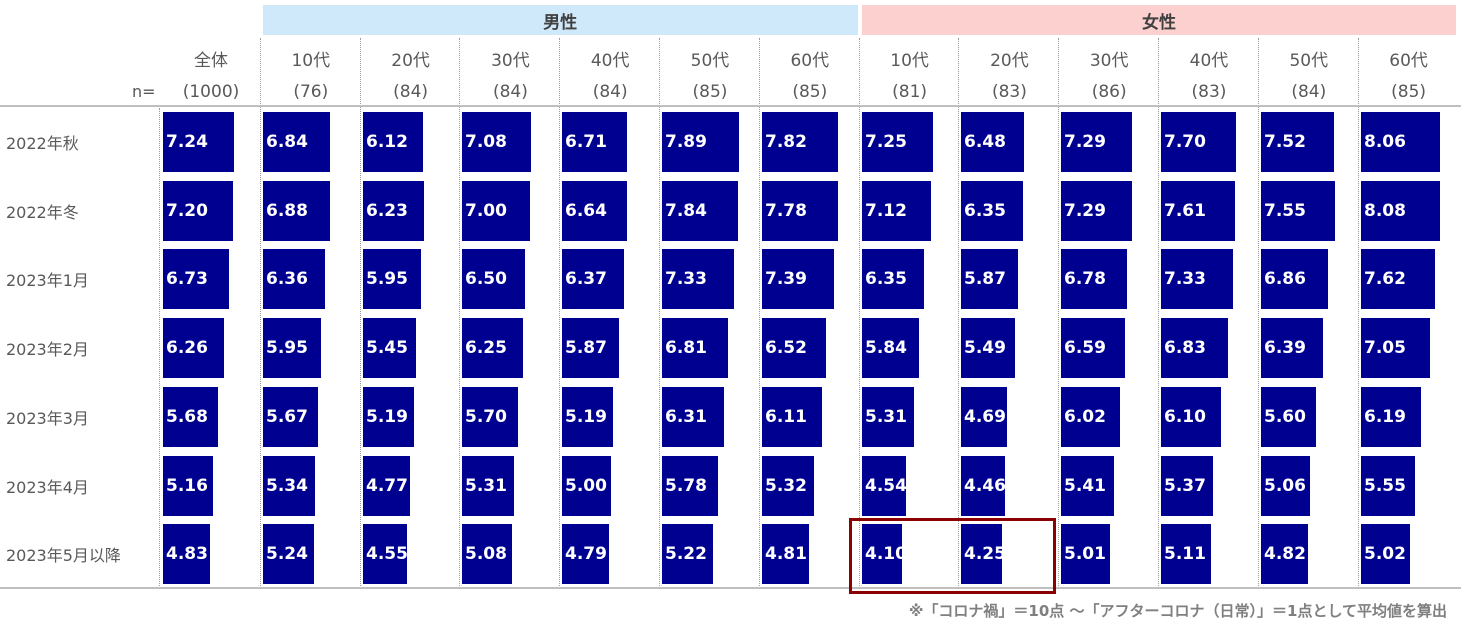 This screenshot has width=1461, height=638. Describe the element at coordinates (884, 554) in the screenshot. I see `bar-cell: 4.10` at that location.